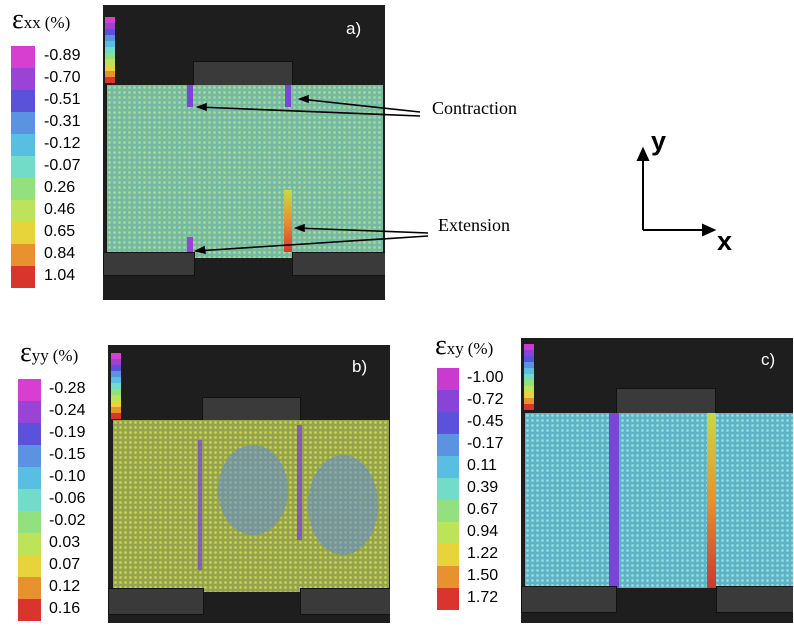 The height and width of the screenshot is (633, 794). Describe the element at coordinates (29, 500) in the screenshot. I see `legend-b-colorbar` at that location.